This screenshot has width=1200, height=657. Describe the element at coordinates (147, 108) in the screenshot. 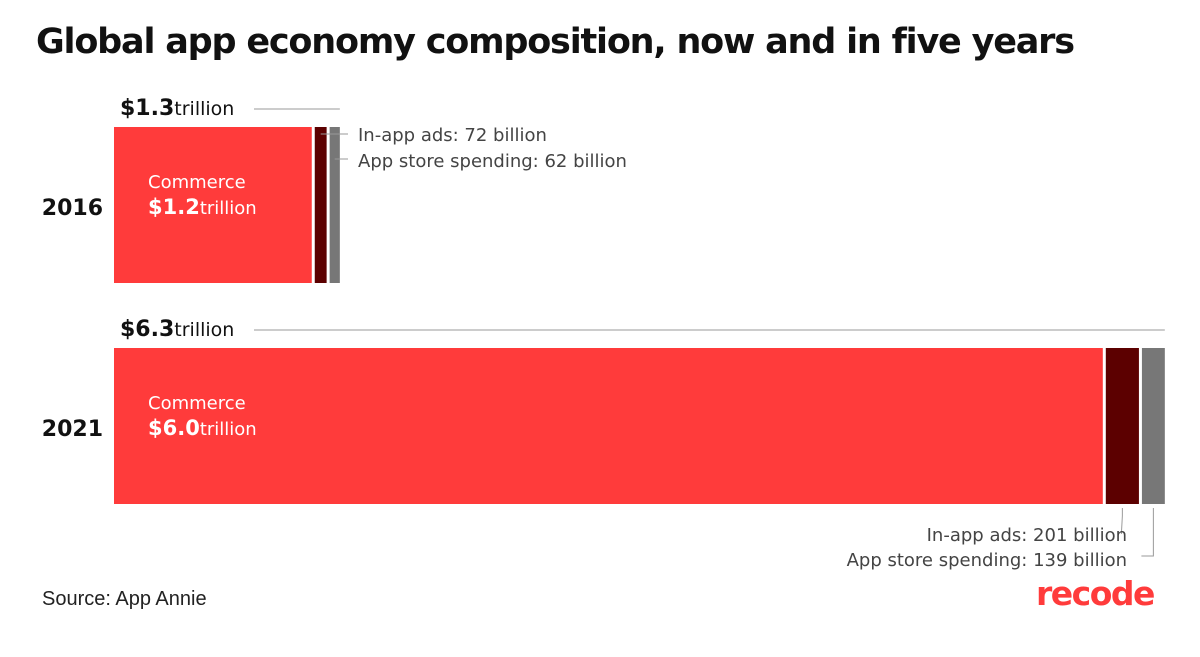

I see `total-value: $1.3` at that location.